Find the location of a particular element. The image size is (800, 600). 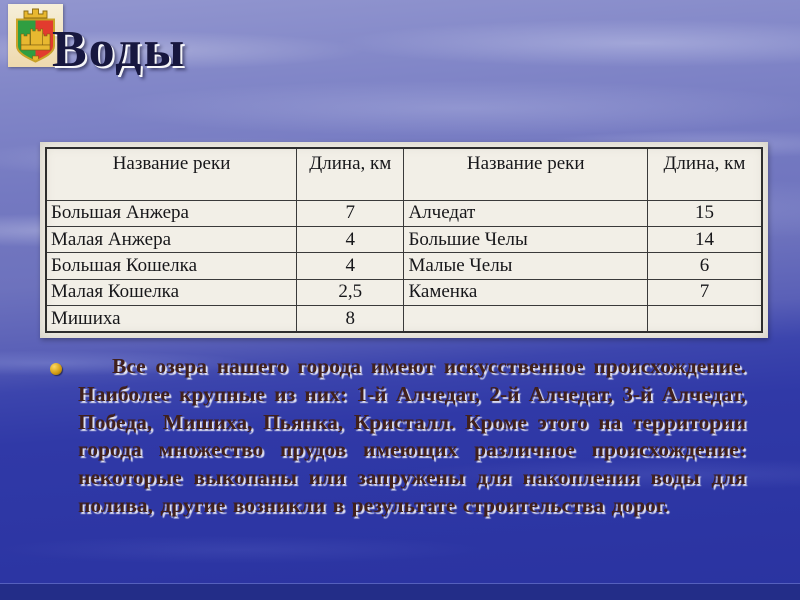

river-name-cell: Малая Кошелка is located at coordinates (171, 292).